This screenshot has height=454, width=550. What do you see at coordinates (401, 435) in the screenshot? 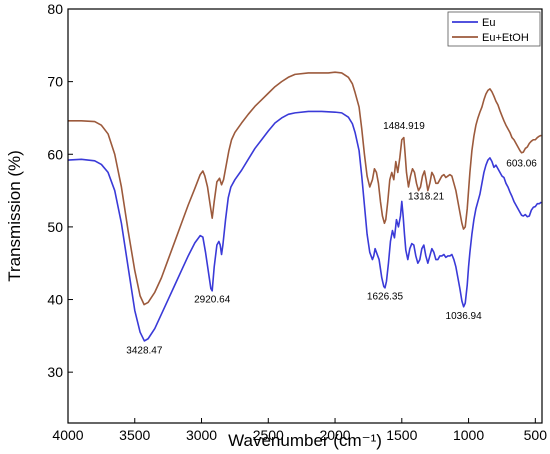
I see `x-tick-label: 1500` at bounding box center [401, 435].